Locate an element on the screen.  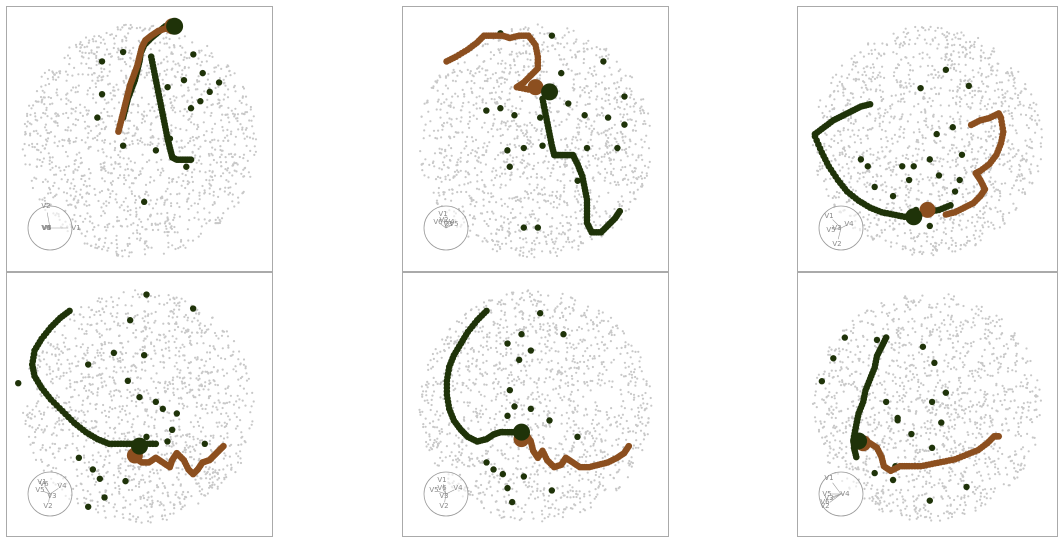
brown-path-point is located at coordinates (118, 131).